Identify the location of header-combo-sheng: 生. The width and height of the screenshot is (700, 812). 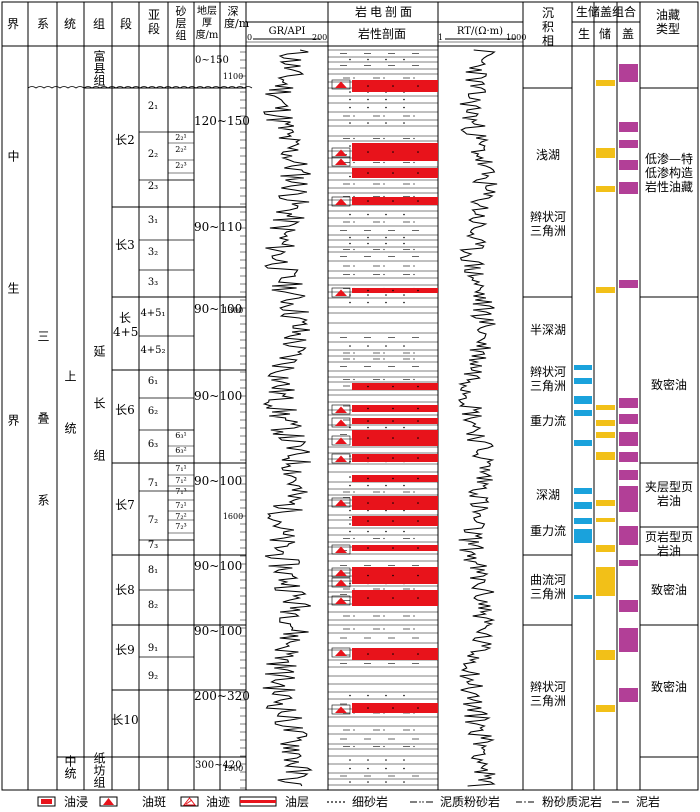
(584, 34).